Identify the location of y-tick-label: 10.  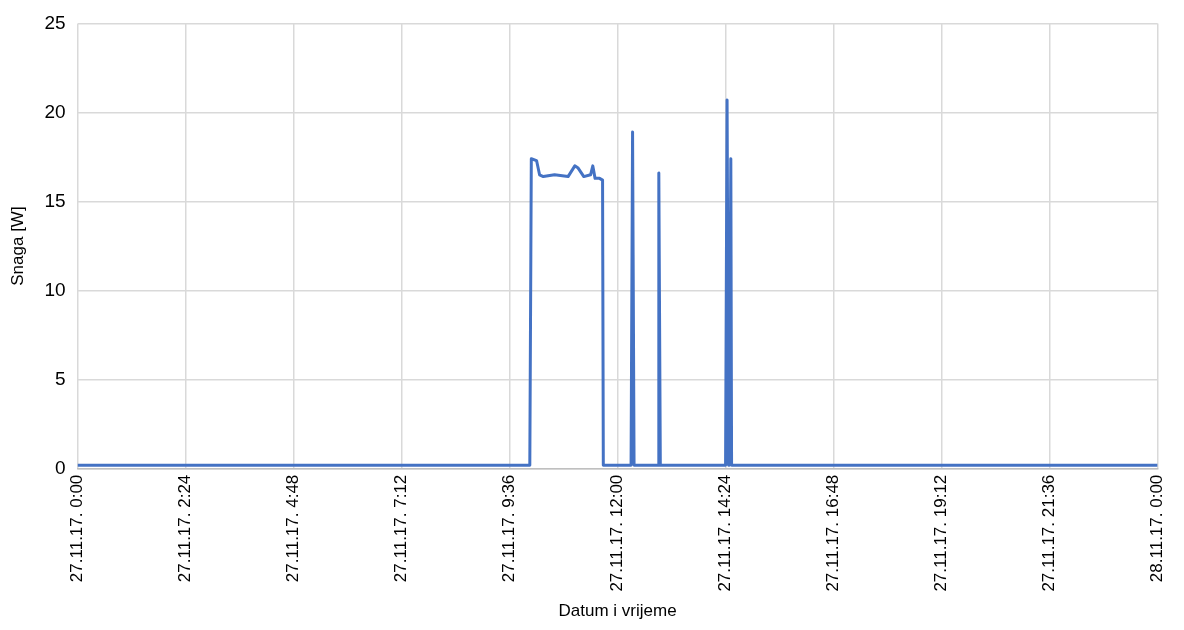
(55, 289).